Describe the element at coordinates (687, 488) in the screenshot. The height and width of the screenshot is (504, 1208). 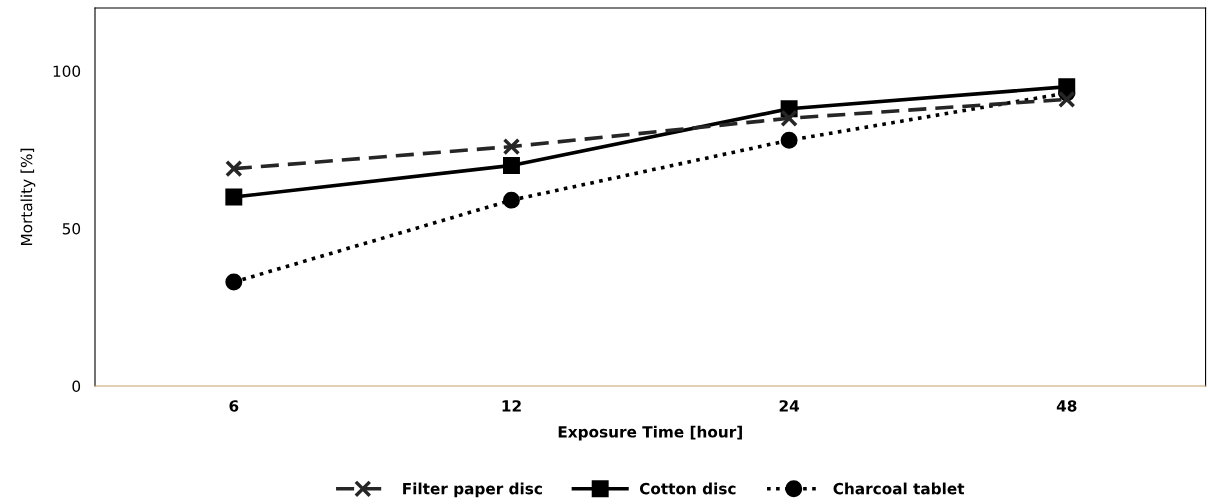
I see `legend-label: Cotton disc` at that location.